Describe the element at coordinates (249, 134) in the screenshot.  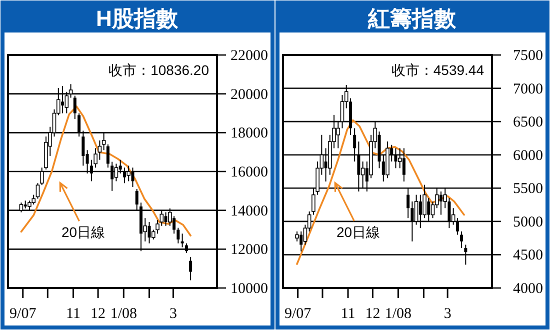
I see `y-tick-label: 18000` at that location.